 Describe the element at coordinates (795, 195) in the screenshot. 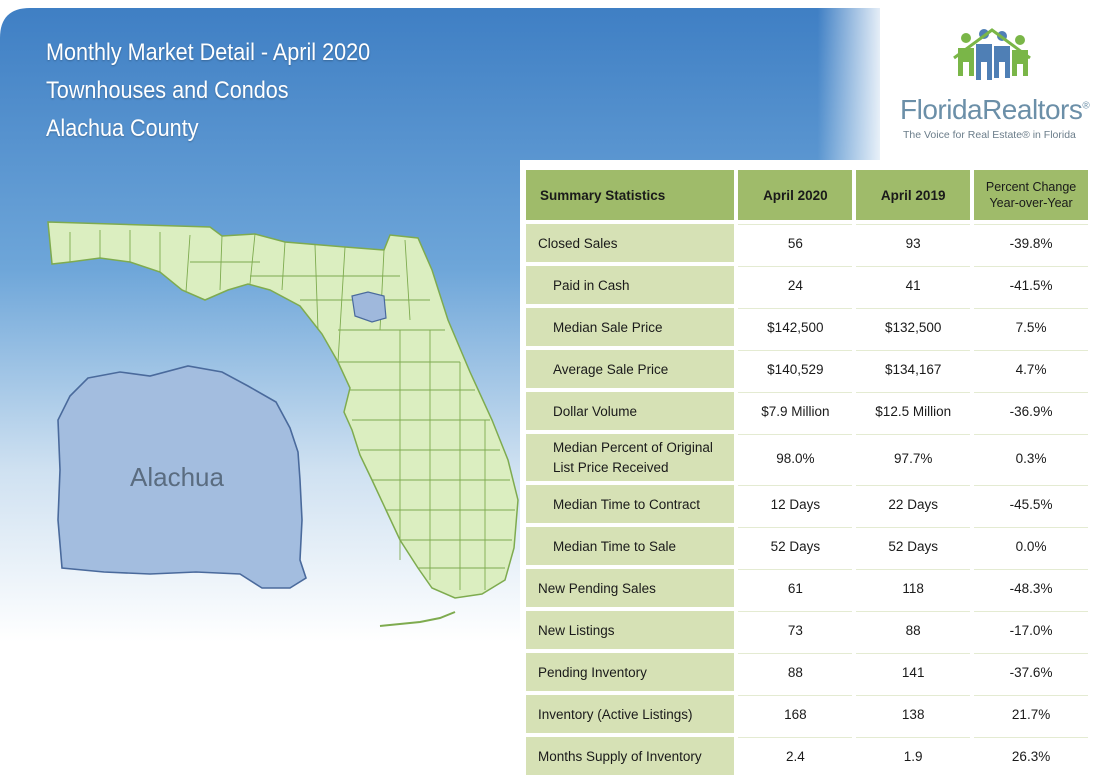

I see `col-header-april-2020: April 2020` at that location.